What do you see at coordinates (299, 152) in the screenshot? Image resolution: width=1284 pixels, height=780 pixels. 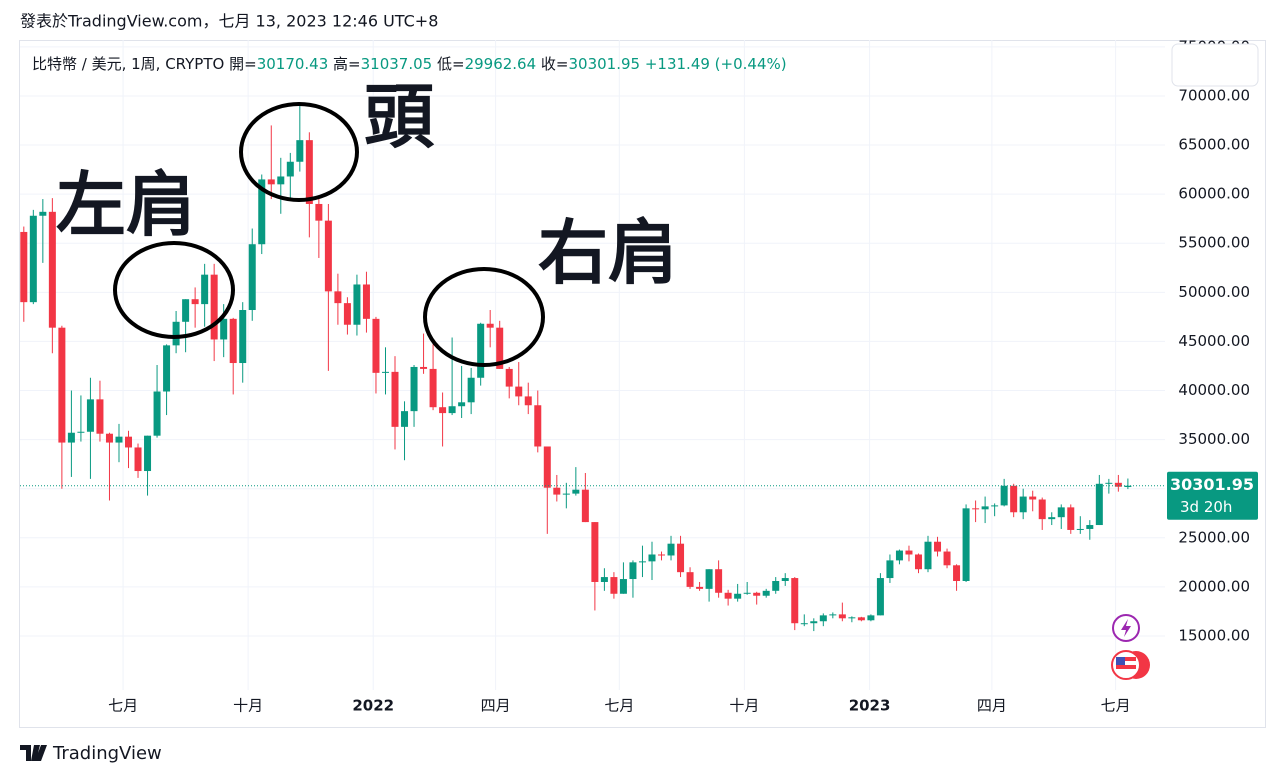 I see `circle-head` at bounding box center [299, 152].